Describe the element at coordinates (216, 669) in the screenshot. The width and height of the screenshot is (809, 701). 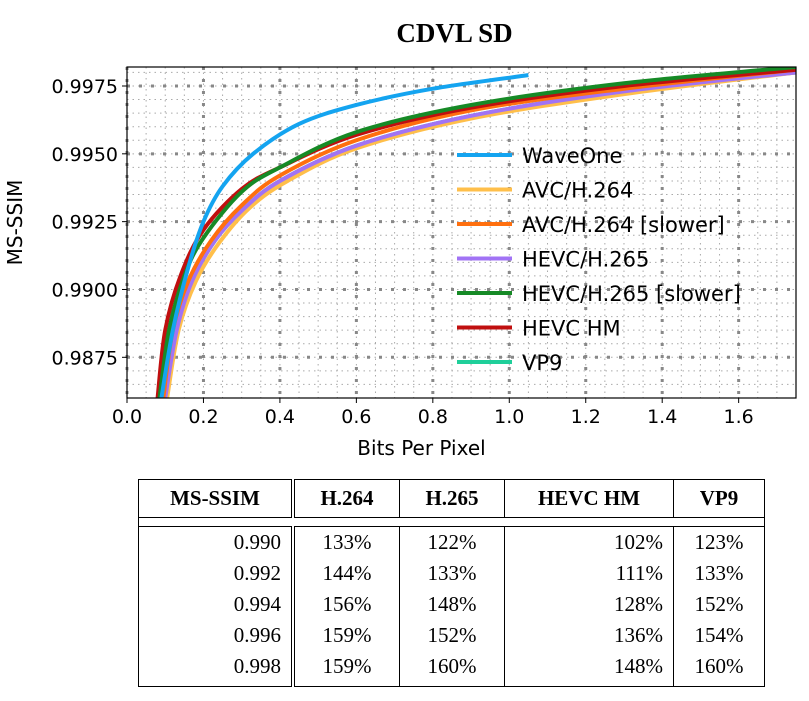
I see `table-cell: 0.998` at that location.